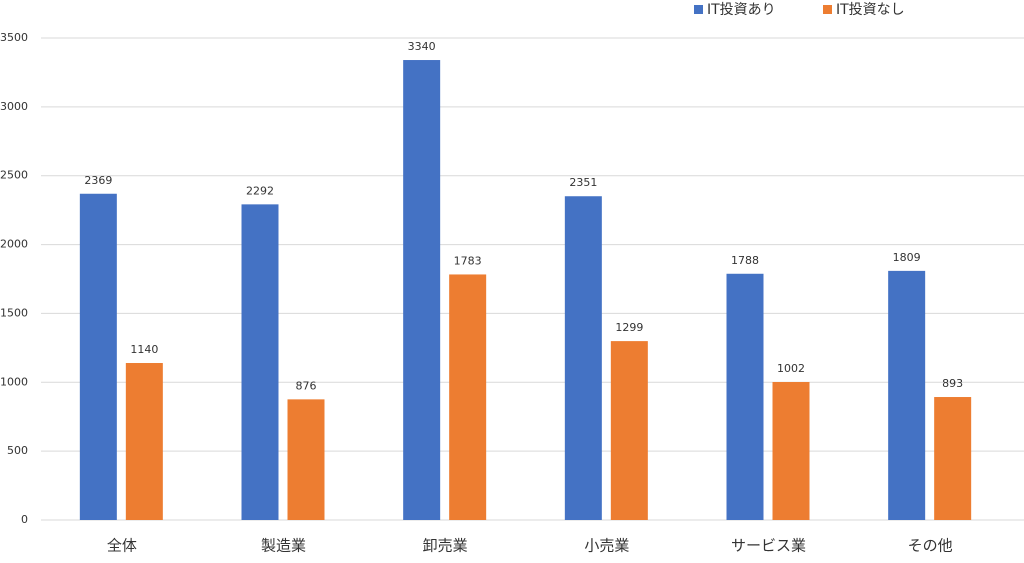  I want to click on data-label: 1299, so click(629, 327).